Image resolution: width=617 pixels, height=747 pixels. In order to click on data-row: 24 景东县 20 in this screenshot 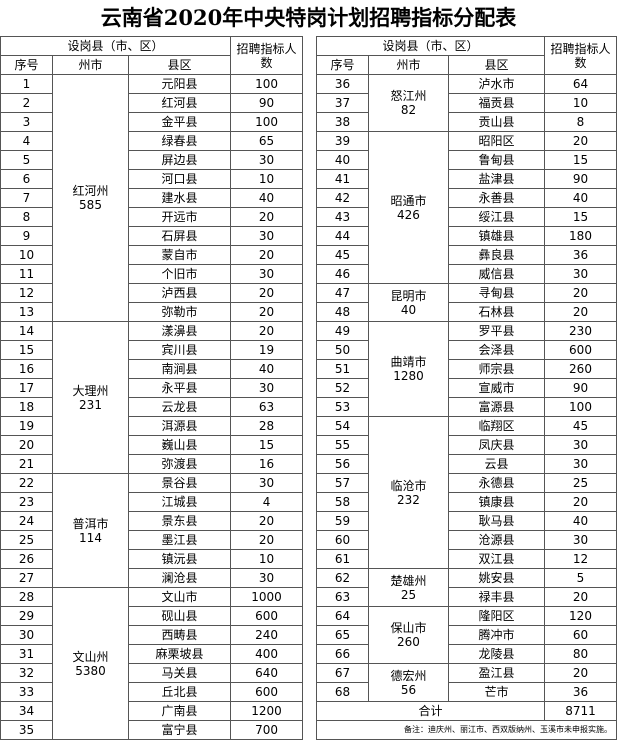, I will do `click(152, 521)`.